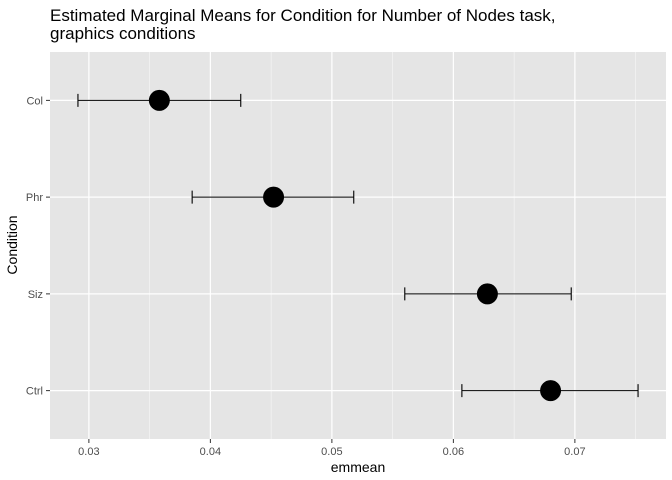 The height and width of the screenshot is (480, 672). What do you see at coordinates (34, 198) in the screenshot?
I see `y-tick-label-phr: Phr` at bounding box center [34, 198].